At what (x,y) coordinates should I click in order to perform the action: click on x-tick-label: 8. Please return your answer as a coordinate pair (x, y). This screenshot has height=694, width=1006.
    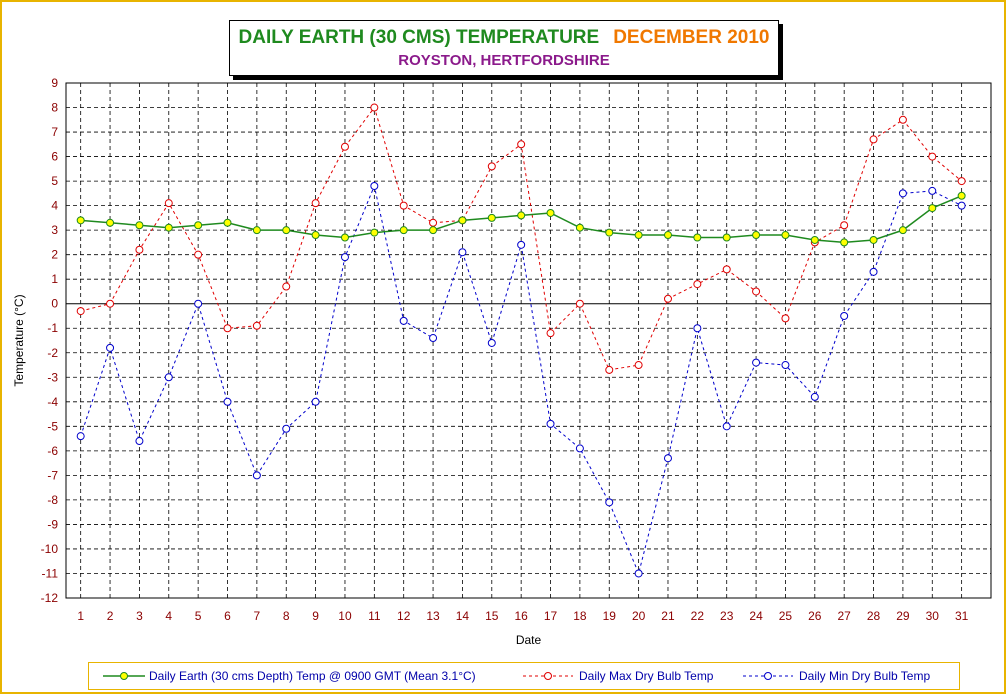
    Looking at the image, I should click on (286, 616).